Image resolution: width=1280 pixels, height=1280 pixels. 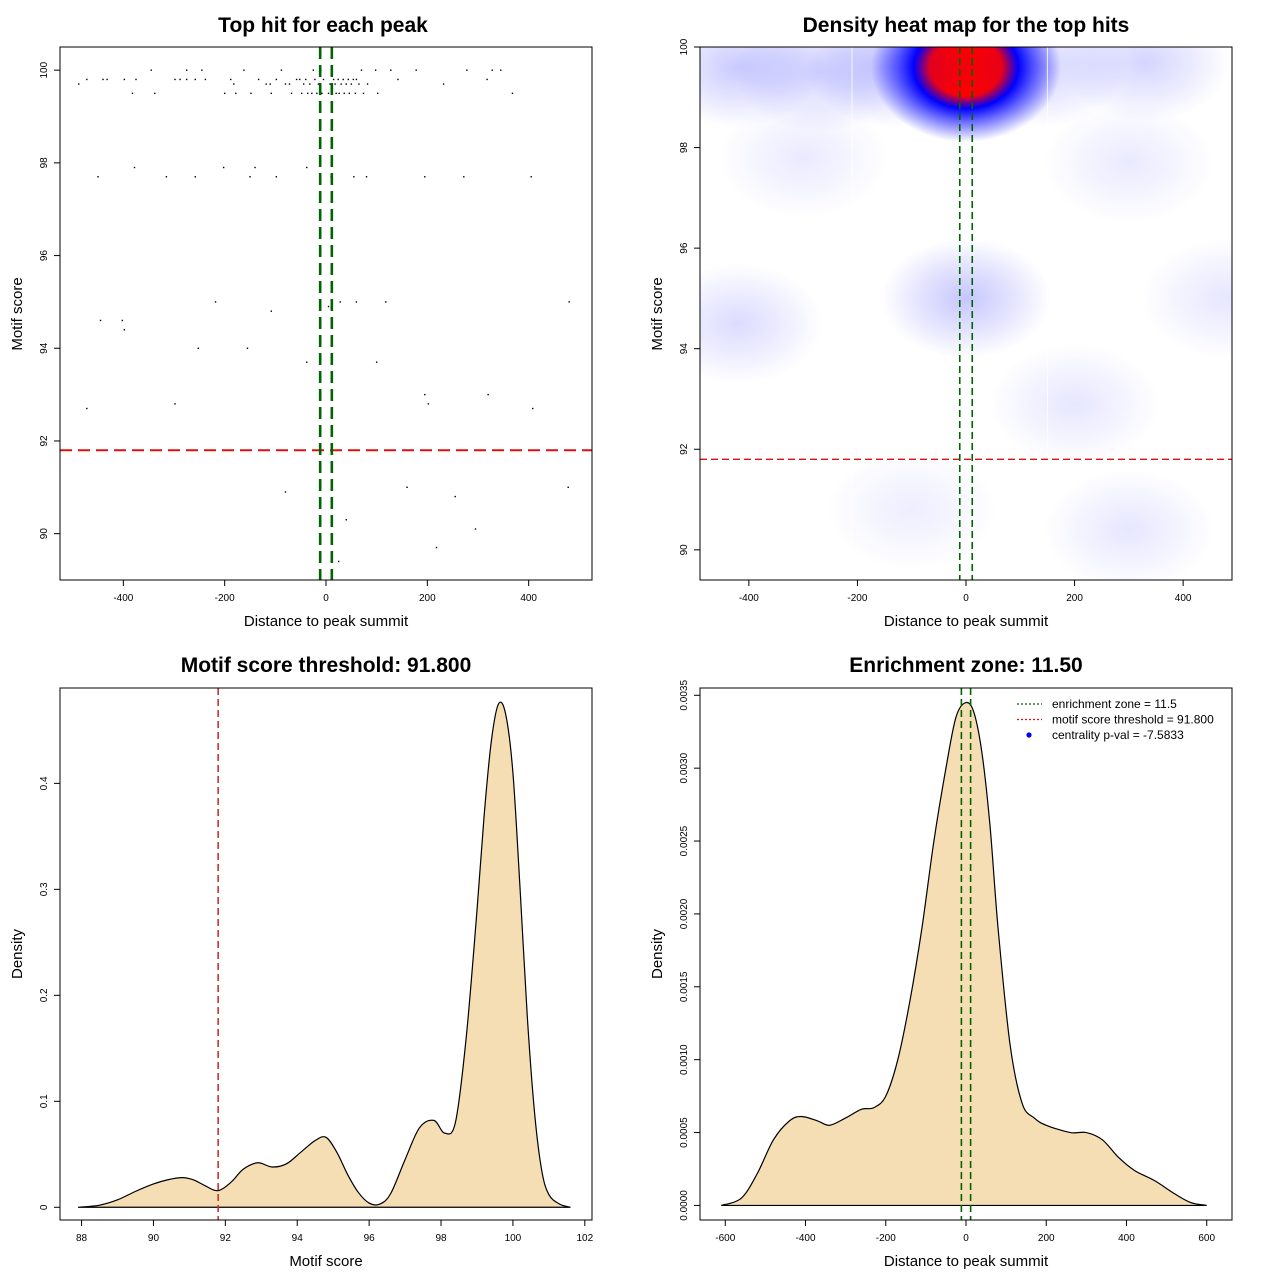 I want to click on y-tick-label: 0.0005, so click(x=684, y=1132).